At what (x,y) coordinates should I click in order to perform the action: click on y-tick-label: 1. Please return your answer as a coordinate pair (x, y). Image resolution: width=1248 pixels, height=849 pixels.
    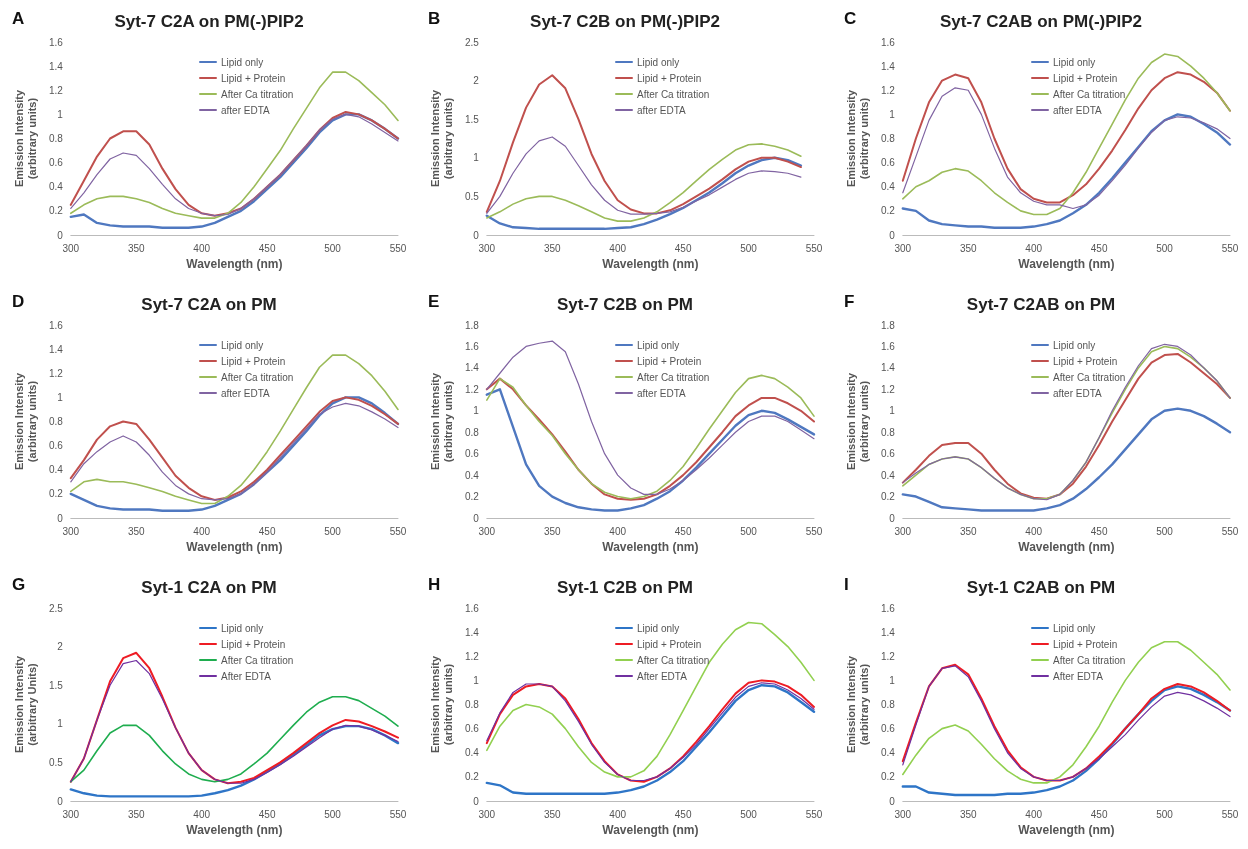
    Looking at the image, I should click on (476, 158).